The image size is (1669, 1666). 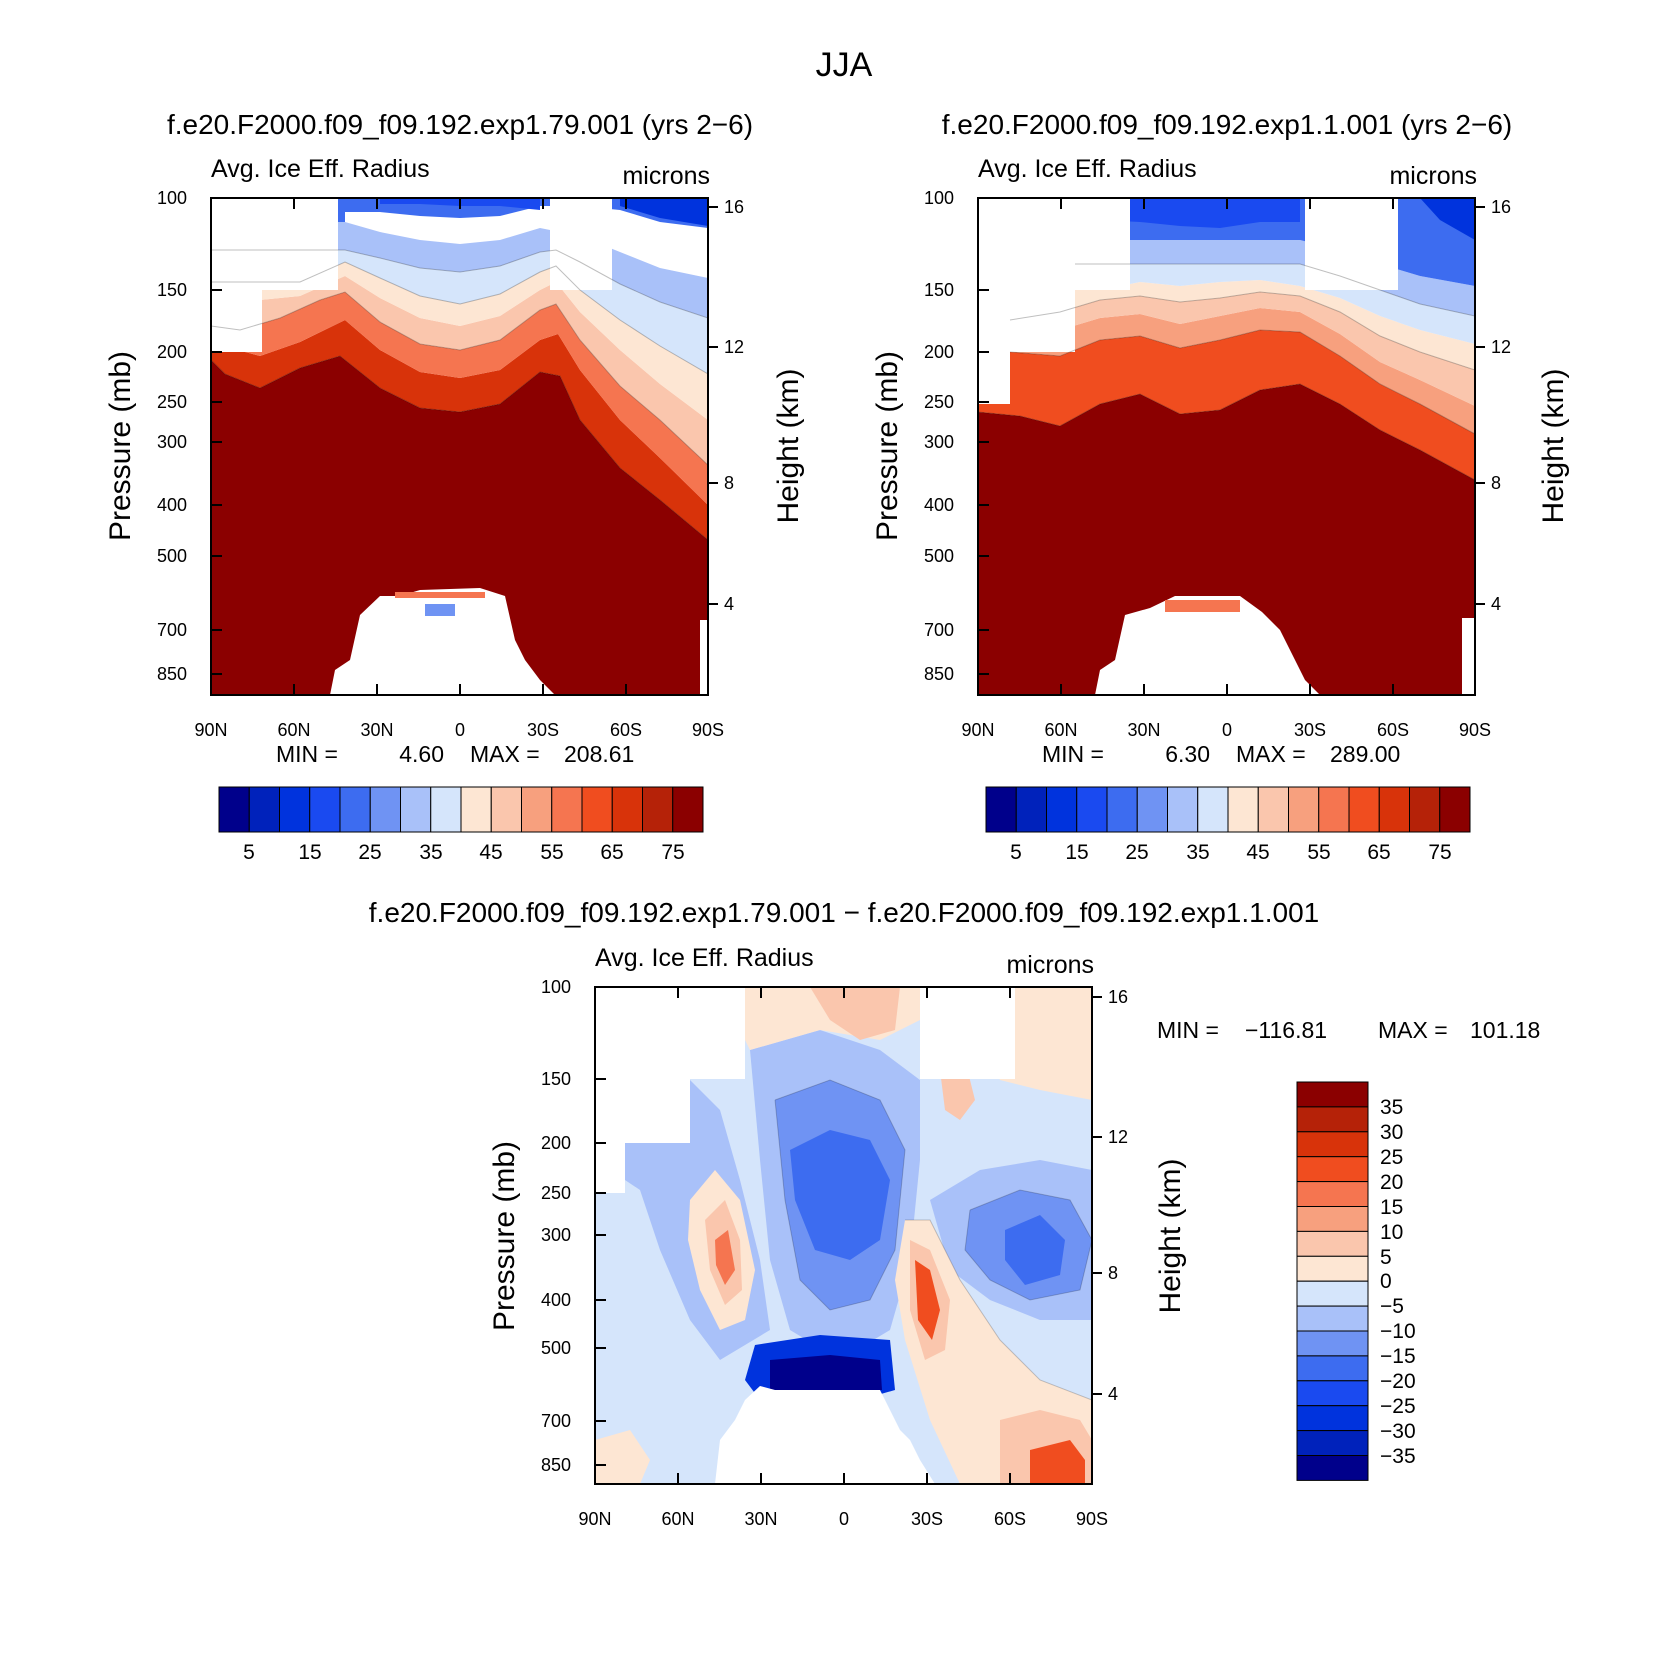 What do you see at coordinates (977, 730) in the screenshot?
I see `right-xtick-label-90N: 90N` at bounding box center [977, 730].